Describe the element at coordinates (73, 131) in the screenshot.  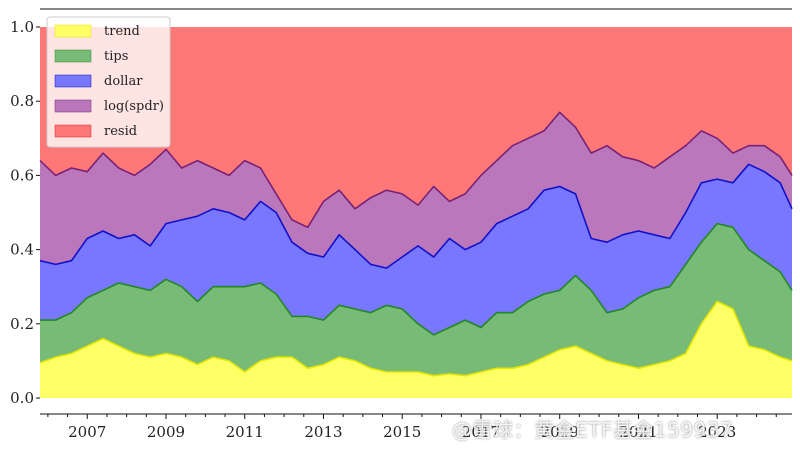
I see `legend-swatch-resid` at that location.